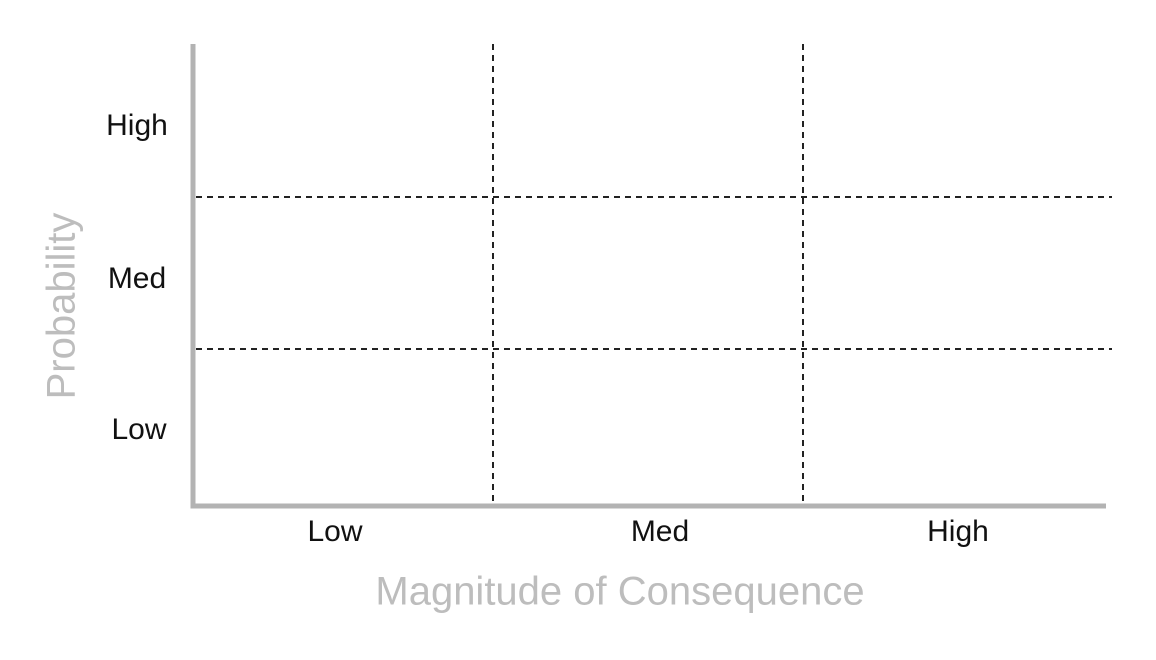 The width and height of the screenshot is (1156, 660). What do you see at coordinates (660, 531) in the screenshot?
I see `x-category-label: Med` at bounding box center [660, 531].